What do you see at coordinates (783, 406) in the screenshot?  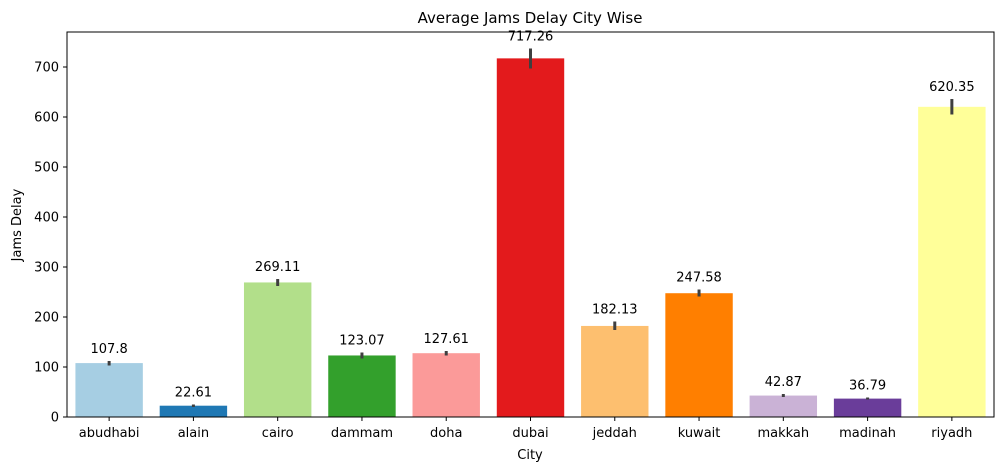 I see `bar-makkah` at bounding box center [783, 406].